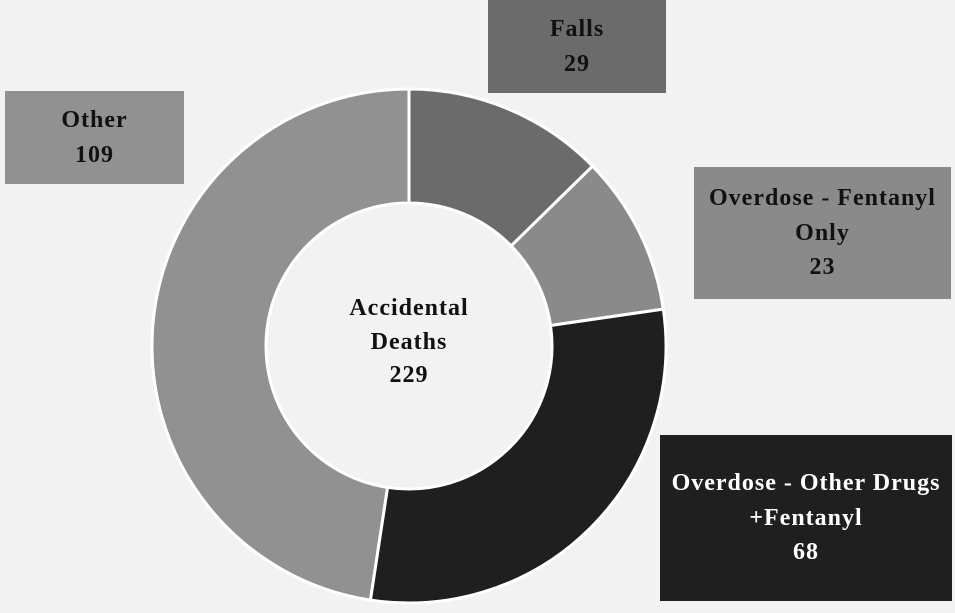  What do you see at coordinates (822, 267) in the screenshot?
I see `data-label-value: 23` at bounding box center [822, 267].